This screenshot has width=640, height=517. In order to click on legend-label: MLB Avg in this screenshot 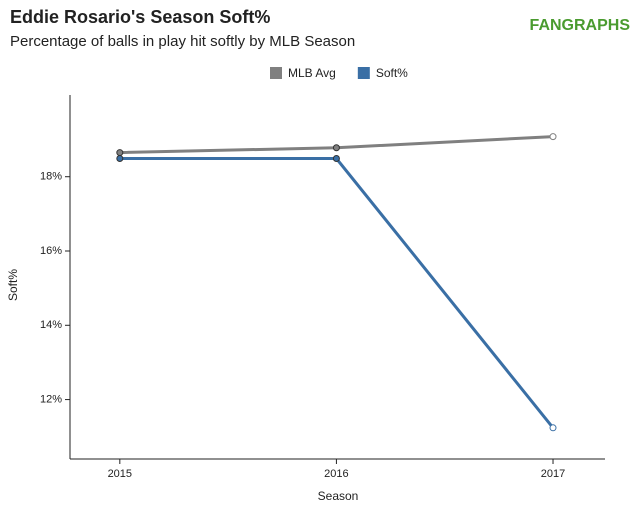, I will do `click(312, 73)`.